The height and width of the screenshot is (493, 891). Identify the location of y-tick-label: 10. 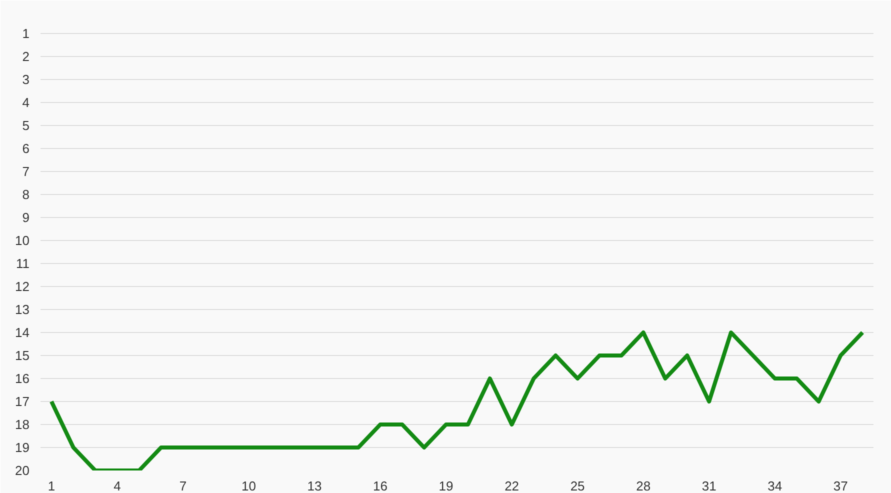
(22, 240).